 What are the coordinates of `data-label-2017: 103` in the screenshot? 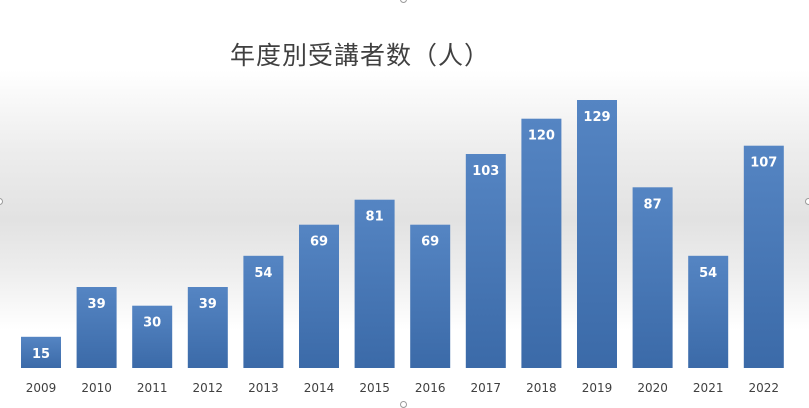 It's located at (485, 171).